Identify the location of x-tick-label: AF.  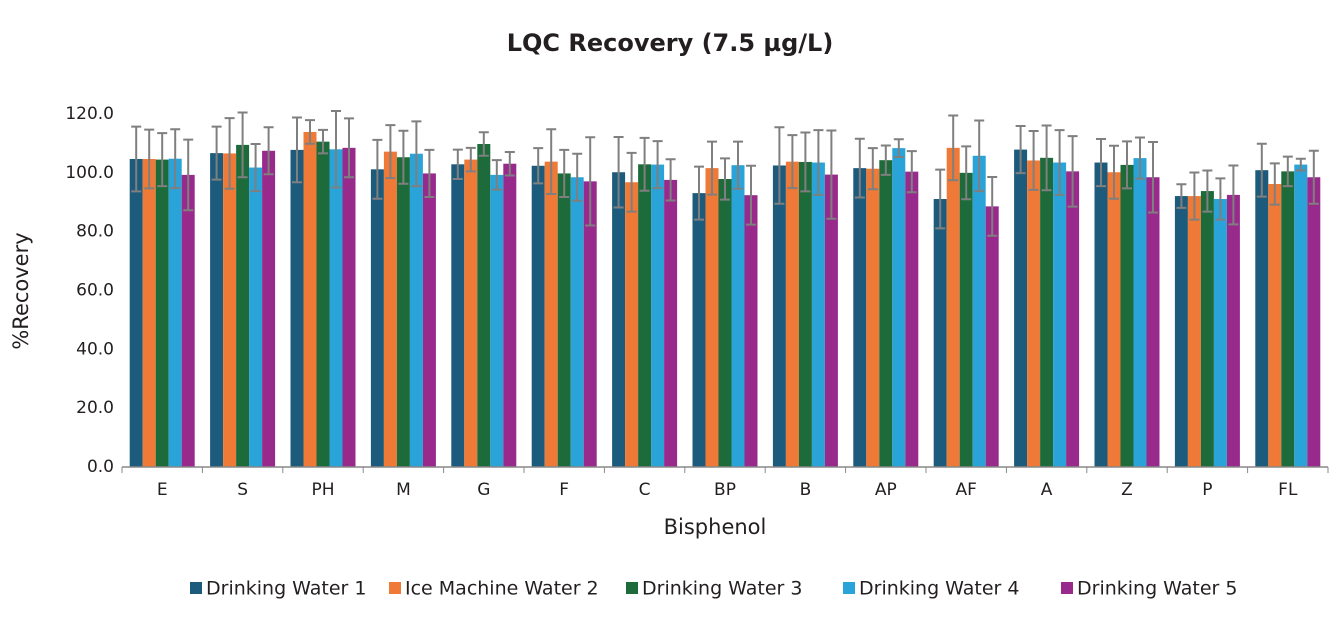
(965, 490).